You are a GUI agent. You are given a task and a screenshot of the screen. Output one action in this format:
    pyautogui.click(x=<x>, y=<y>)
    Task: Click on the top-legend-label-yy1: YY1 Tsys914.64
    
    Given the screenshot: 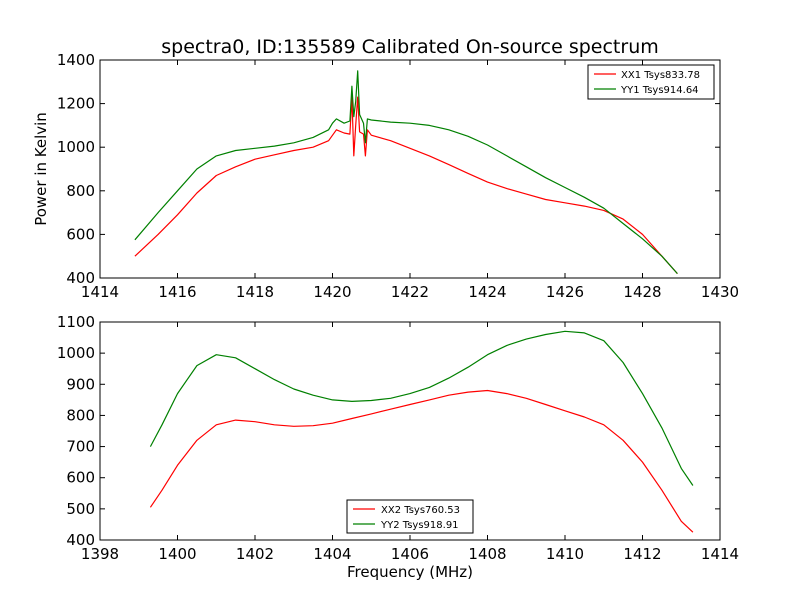 What is the action you would take?
    pyautogui.click(x=659, y=90)
    